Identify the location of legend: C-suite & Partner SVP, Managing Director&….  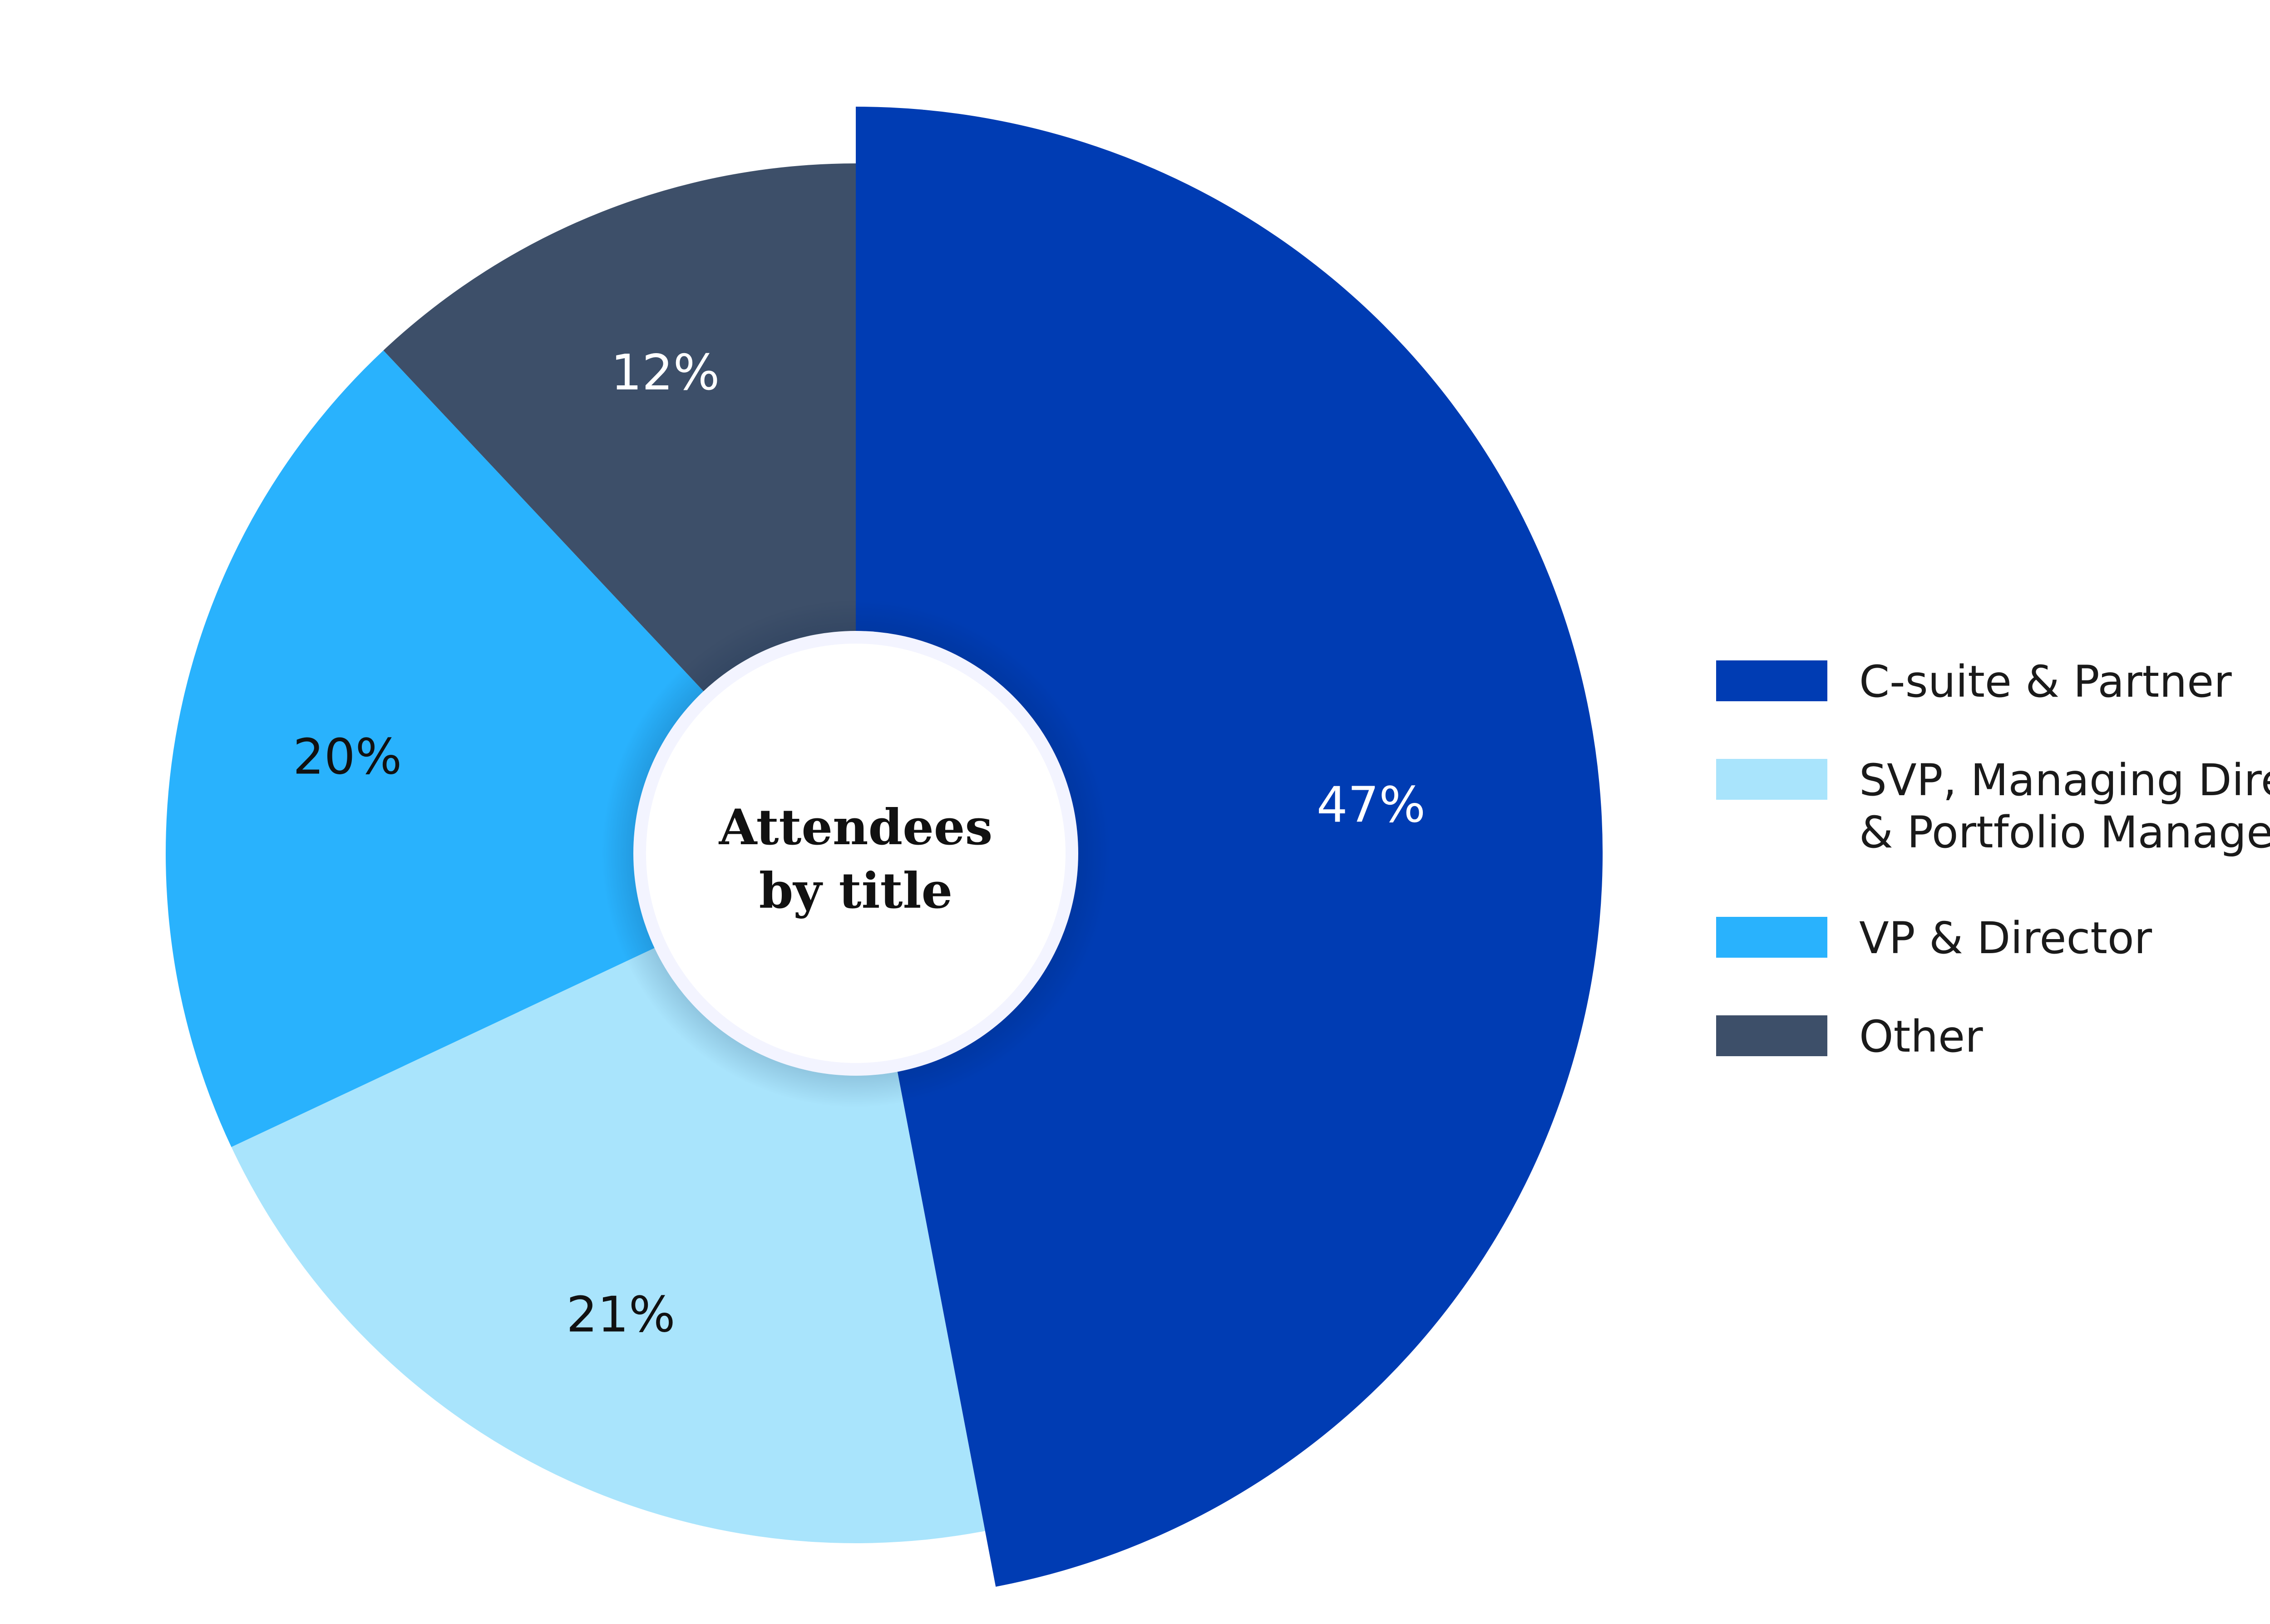
(1993, 859).